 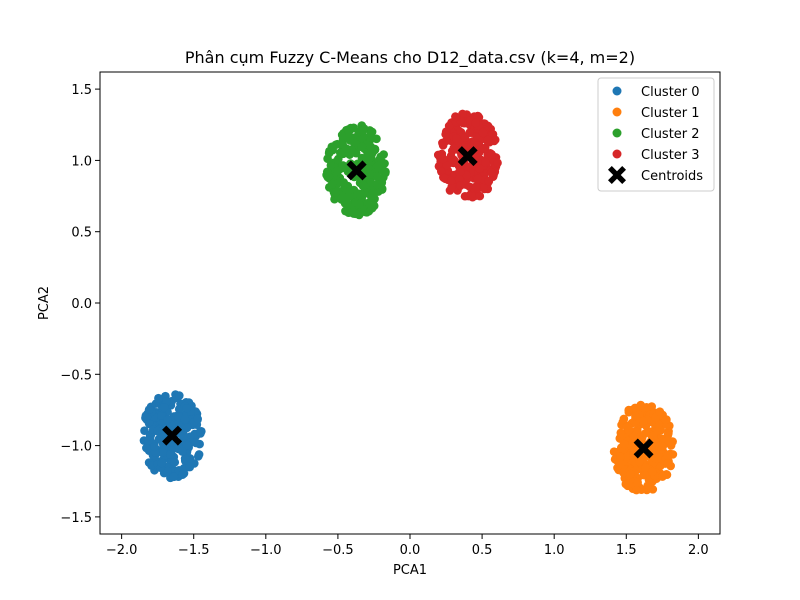 I want to click on legend-label: Cluster 0, so click(x=670, y=92).